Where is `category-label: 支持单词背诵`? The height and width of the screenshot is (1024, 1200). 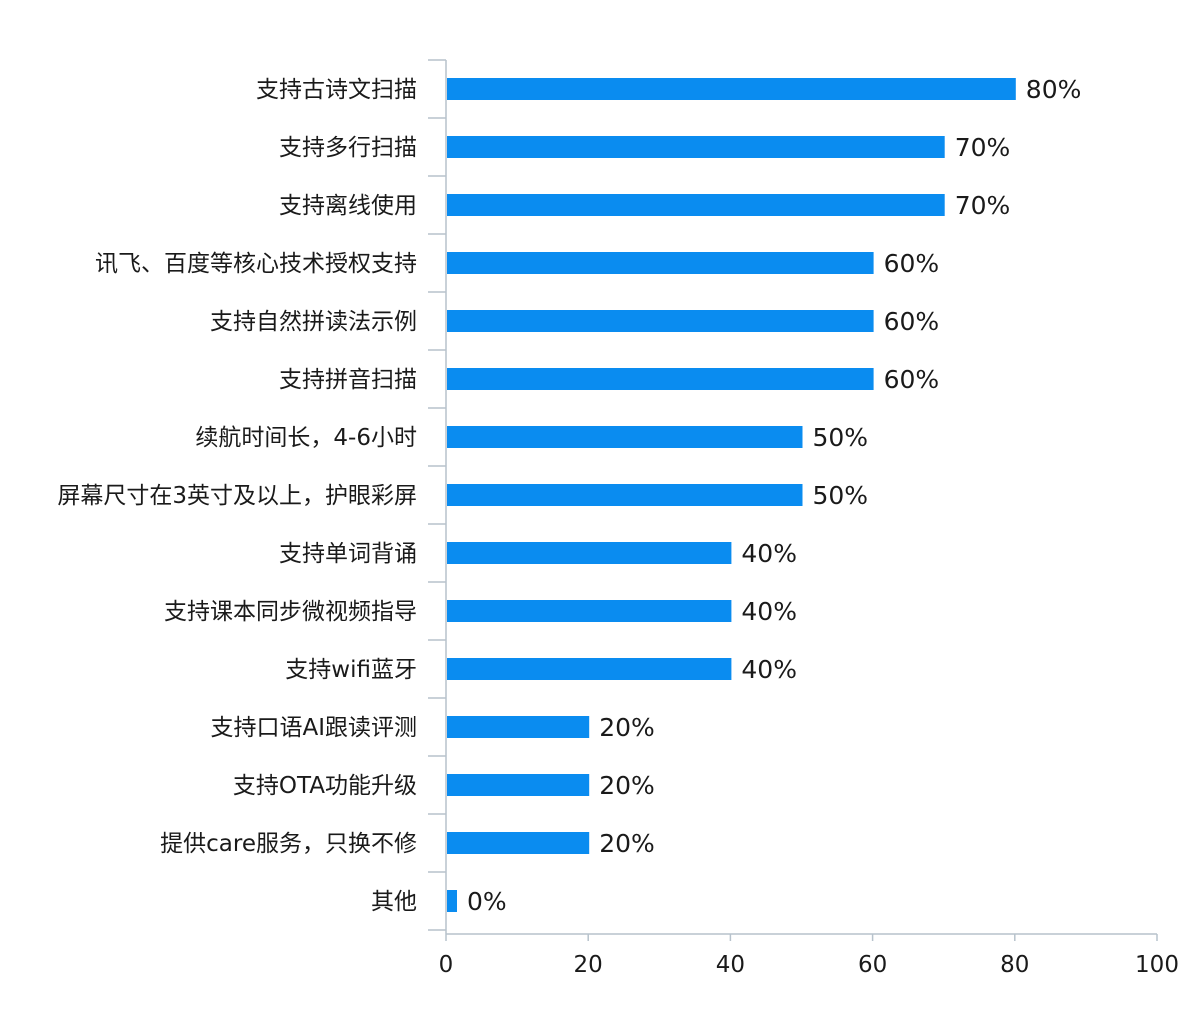
category-label: 支持单词背诵 is located at coordinates (348, 554).